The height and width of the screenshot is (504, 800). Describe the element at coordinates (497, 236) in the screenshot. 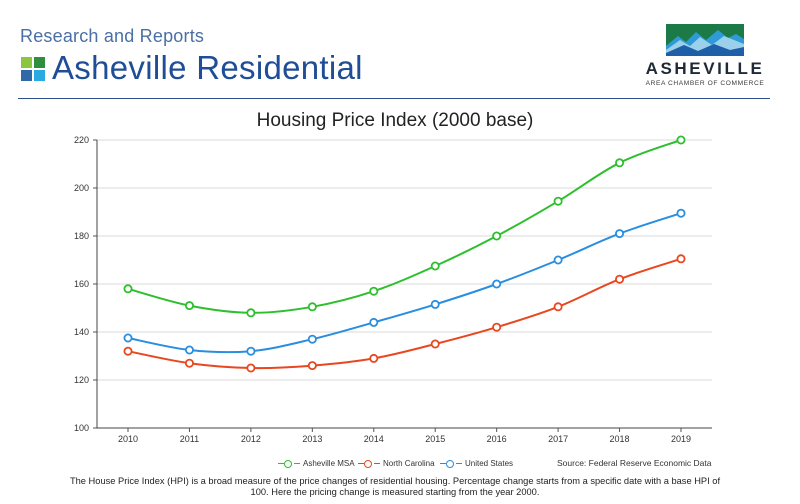

I see `data-point-asheville-msa-2016` at that location.